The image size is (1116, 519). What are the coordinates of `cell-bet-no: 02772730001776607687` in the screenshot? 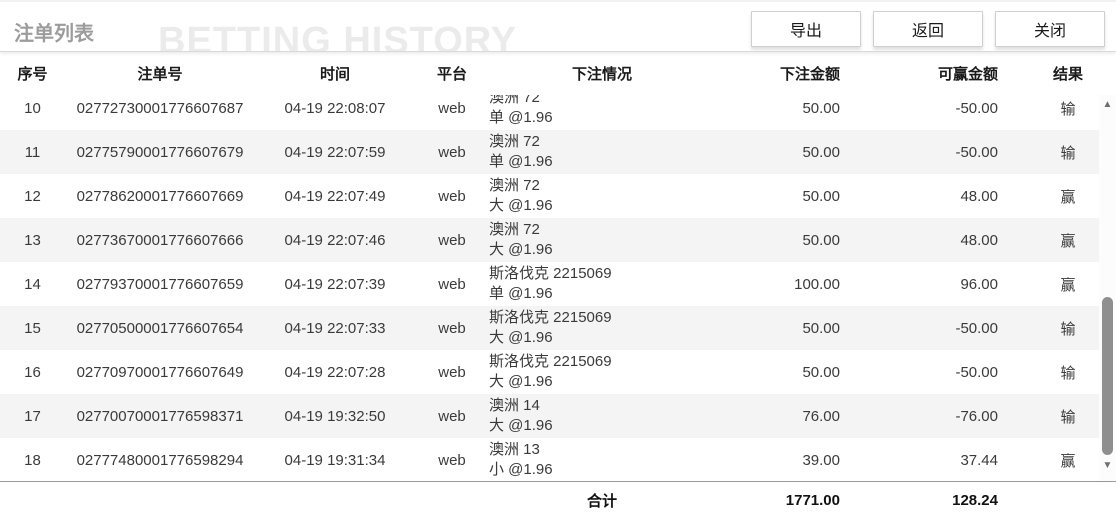 It's located at (160, 108).